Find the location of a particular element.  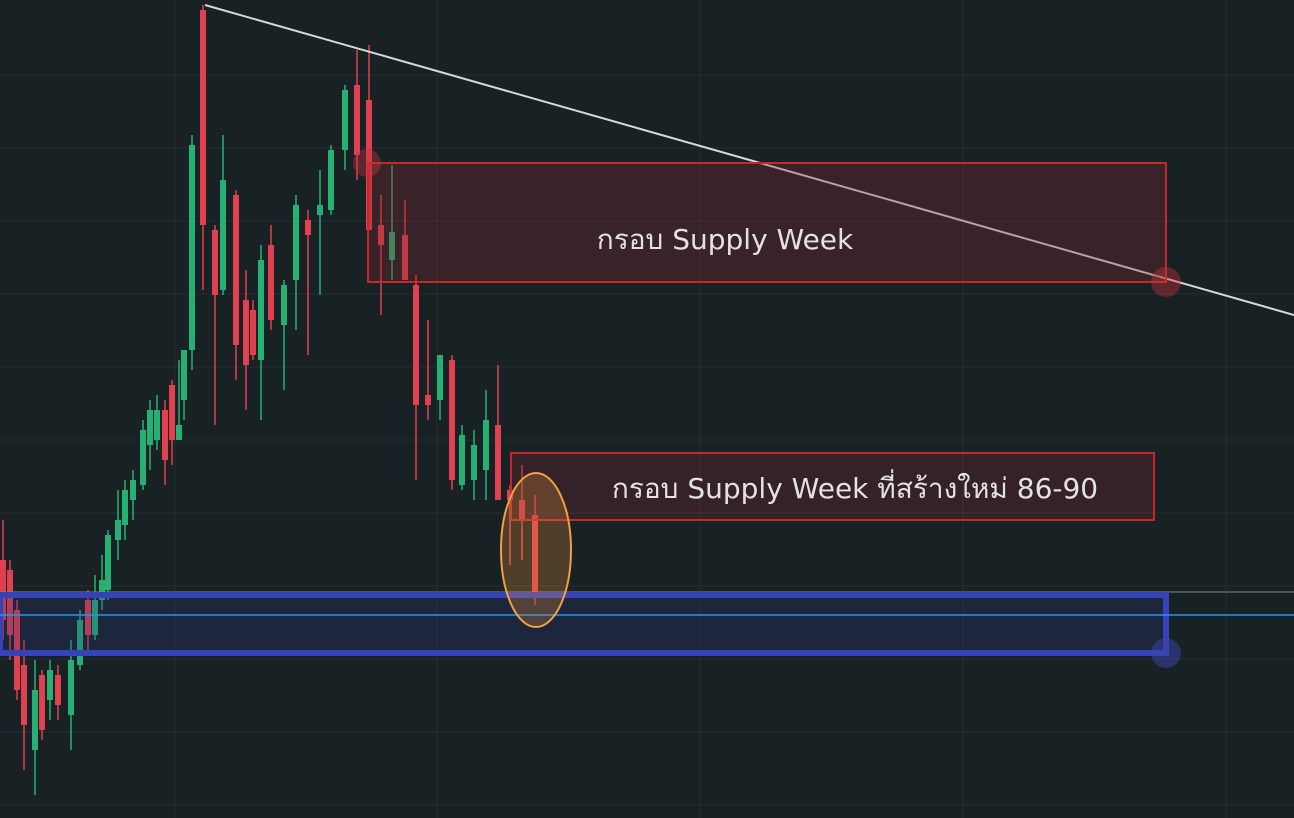

new-supply-label: กรอบ Supply Week ที่สร้างใหม่ 86-90 is located at coordinates (855, 487).